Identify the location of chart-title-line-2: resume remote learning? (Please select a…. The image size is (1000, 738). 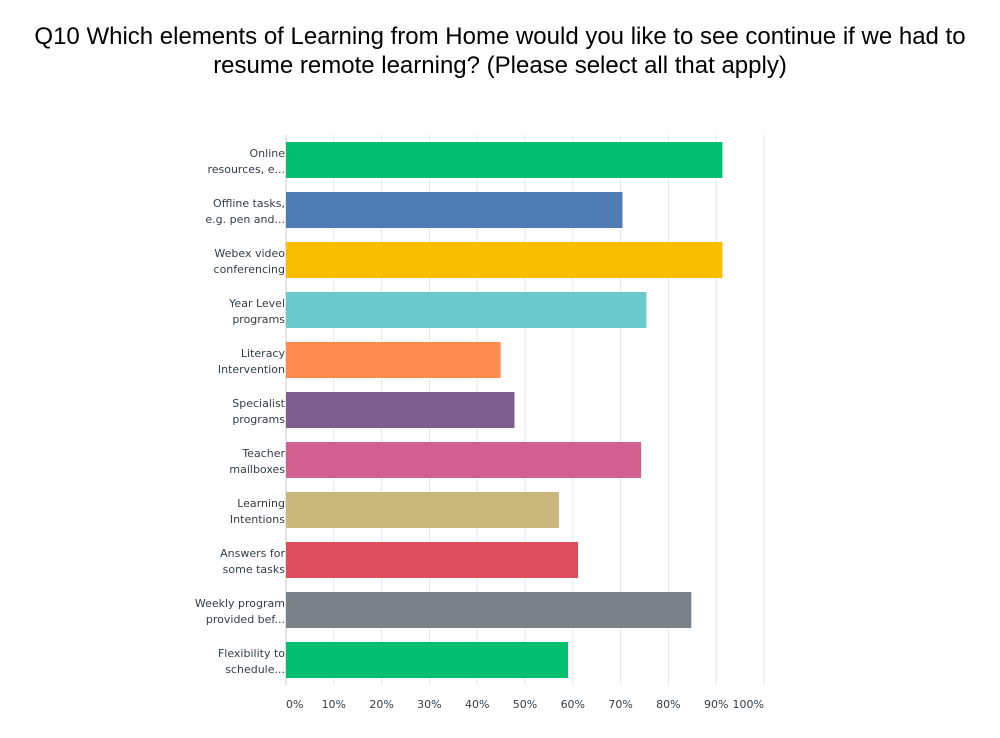
(500, 65).